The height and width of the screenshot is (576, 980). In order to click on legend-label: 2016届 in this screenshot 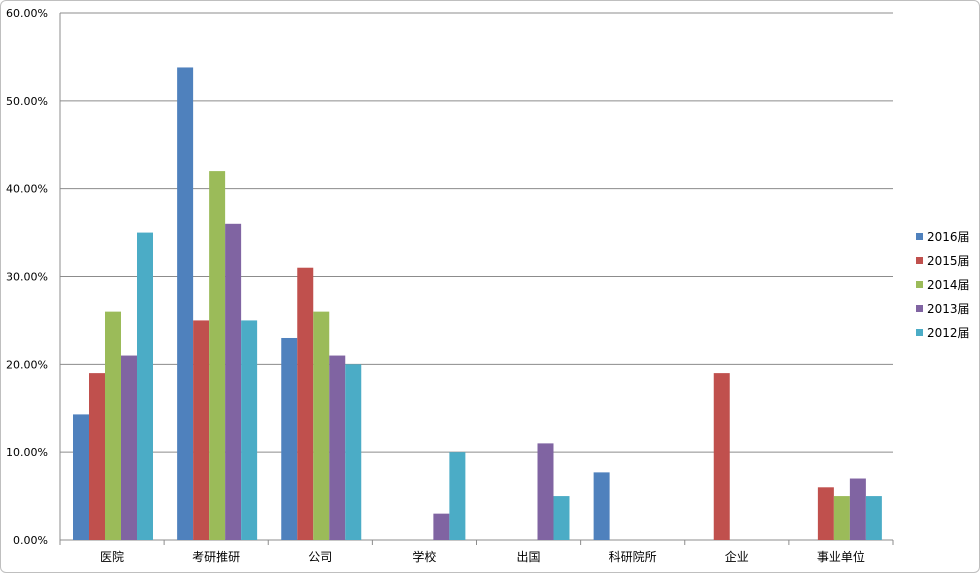, I will do `click(948, 237)`.